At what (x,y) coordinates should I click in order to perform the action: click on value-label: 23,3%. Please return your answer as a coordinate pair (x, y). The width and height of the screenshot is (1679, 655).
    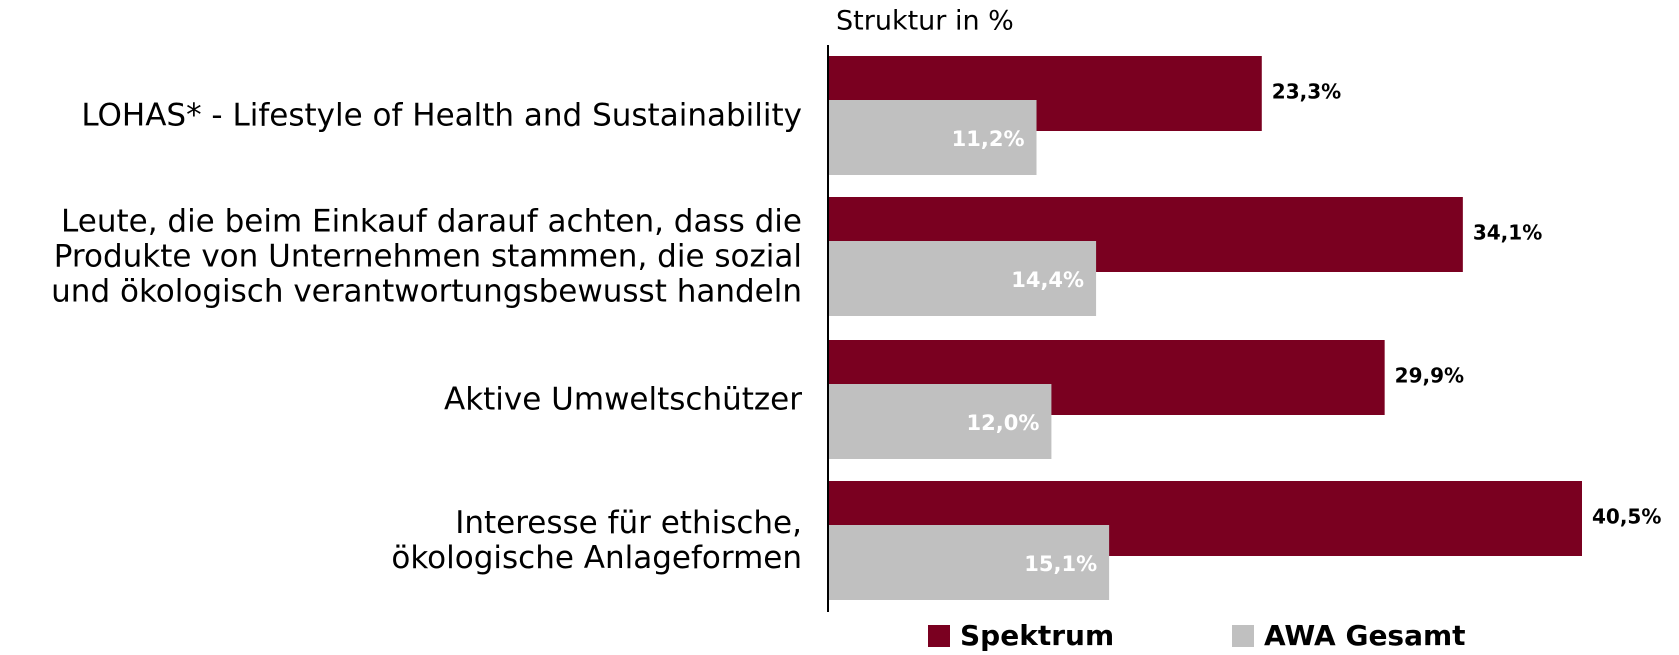
    Looking at the image, I should click on (1306, 92).